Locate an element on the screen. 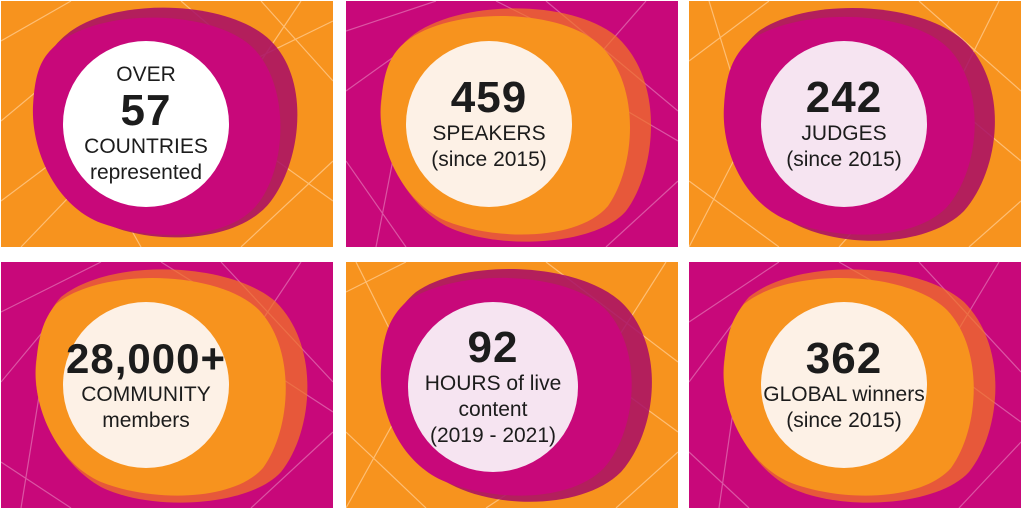 The height and width of the screenshot is (509, 1024). stat-number: 362 is located at coordinates (844, 358).